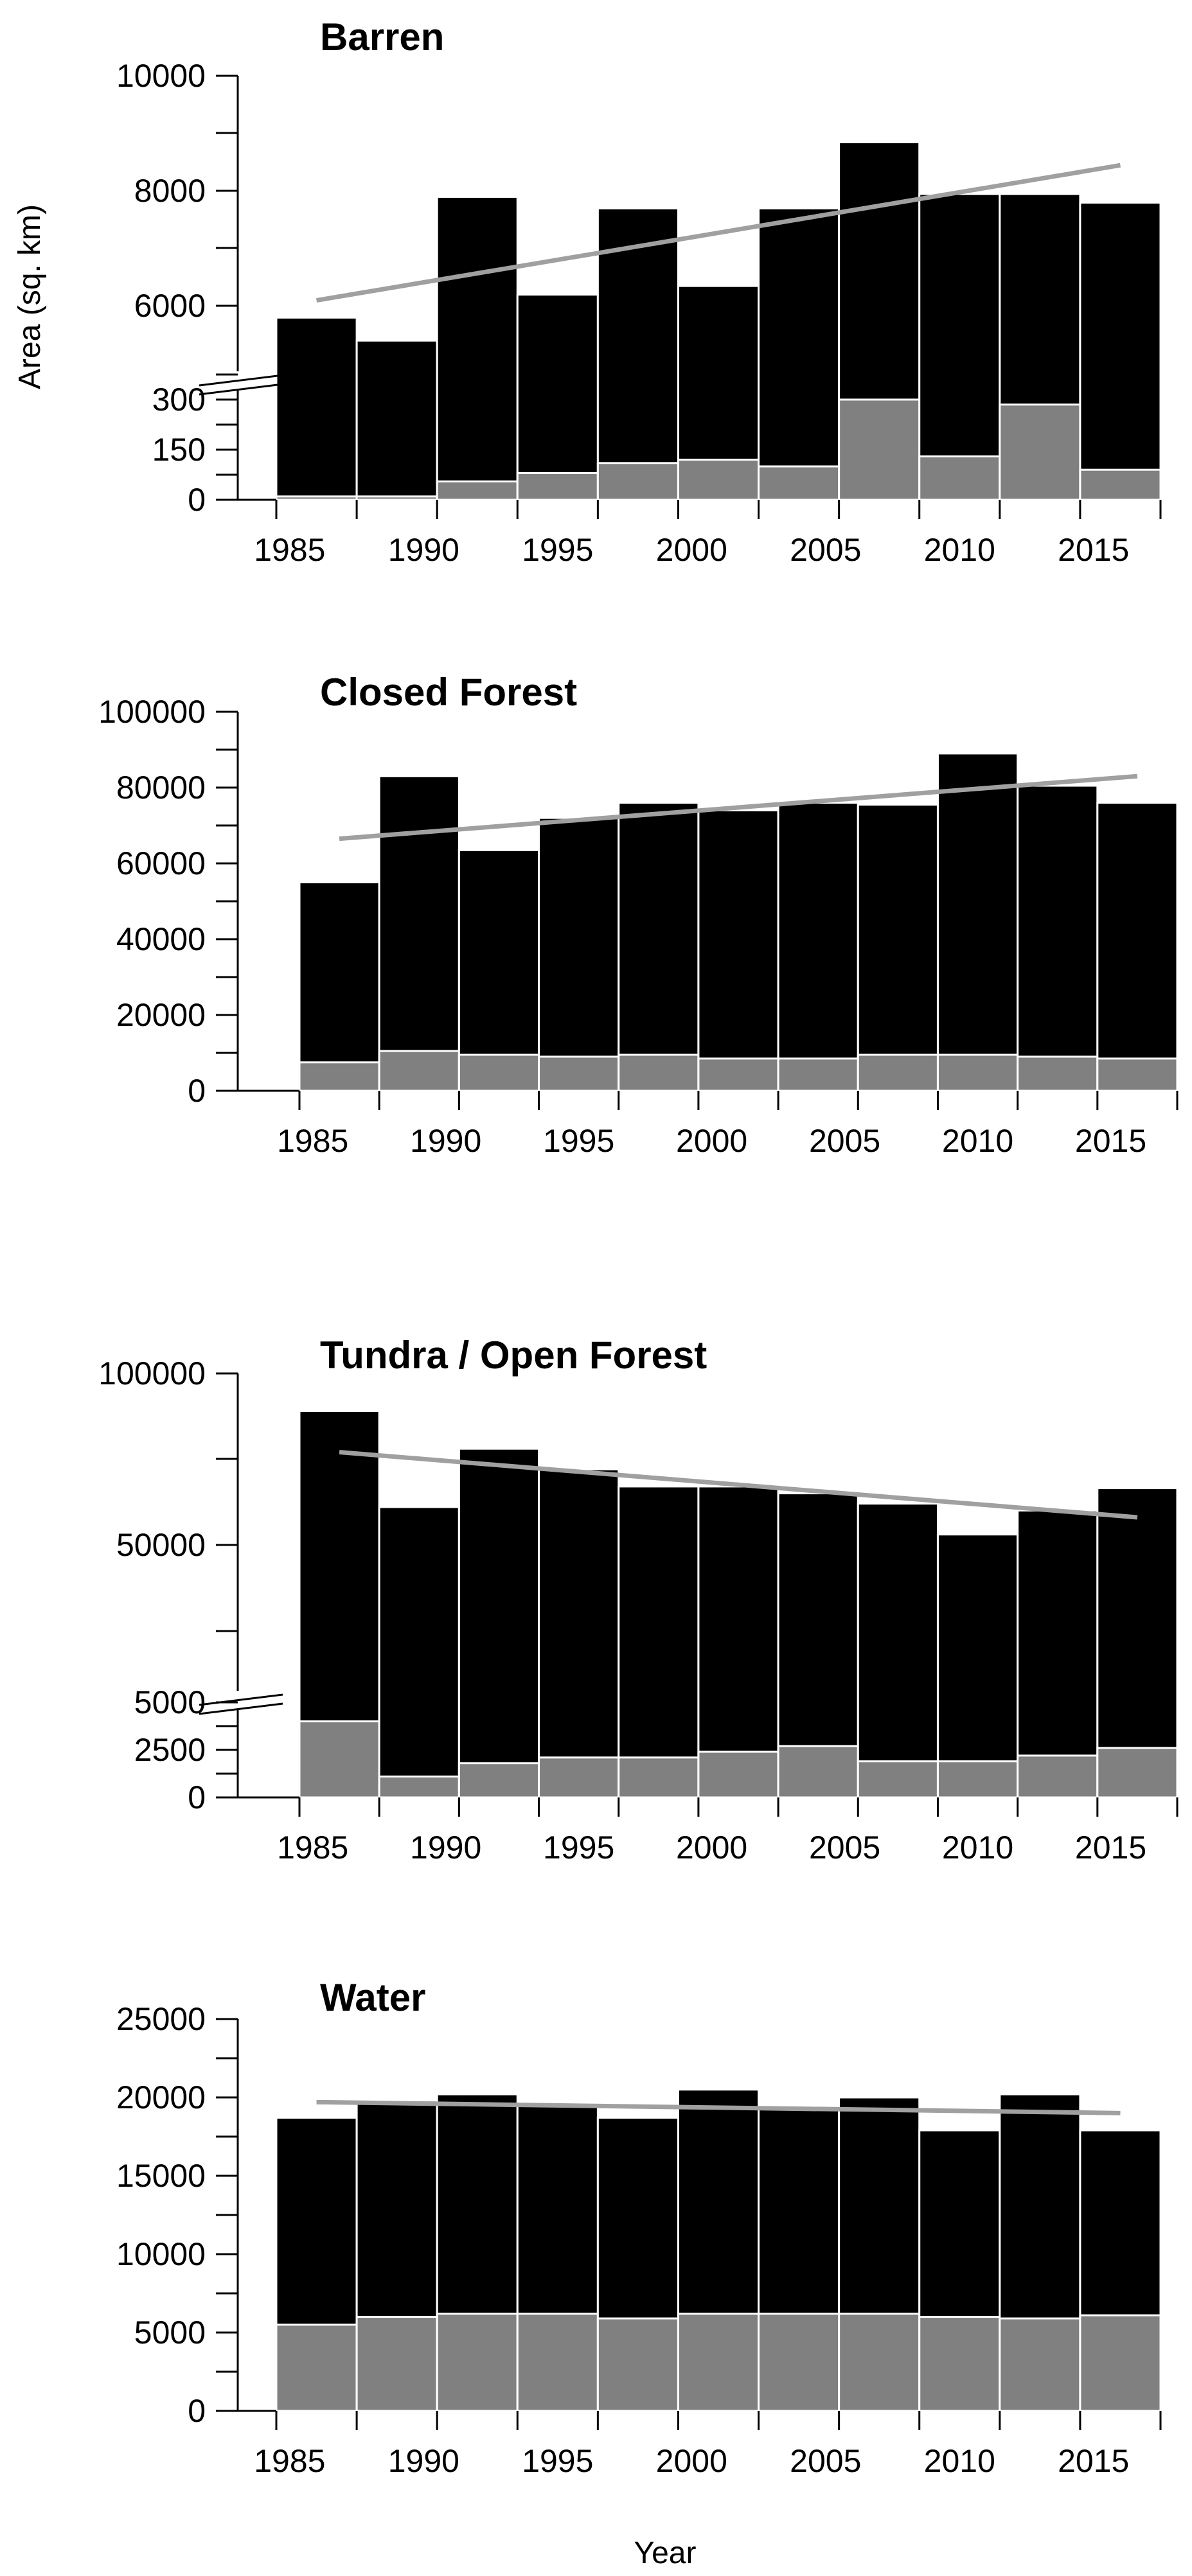  I want to click on chart-title: Tundra / Open Forest, so click(514, 1355).